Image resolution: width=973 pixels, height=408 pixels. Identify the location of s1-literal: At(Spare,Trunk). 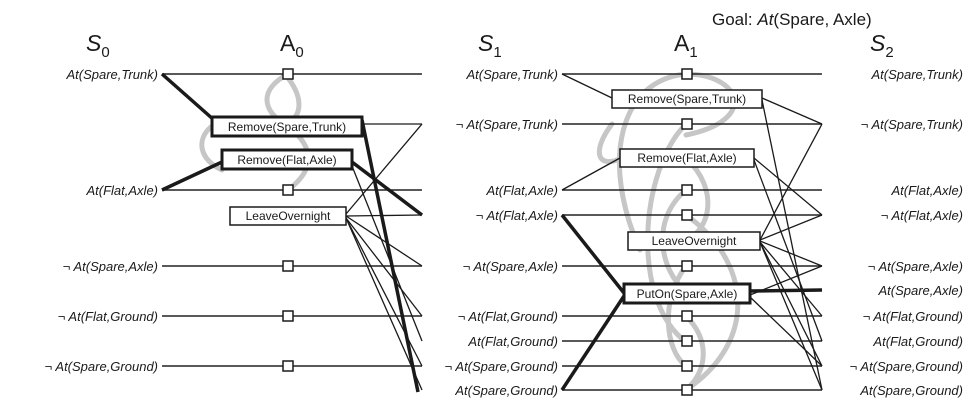
(511, 74).